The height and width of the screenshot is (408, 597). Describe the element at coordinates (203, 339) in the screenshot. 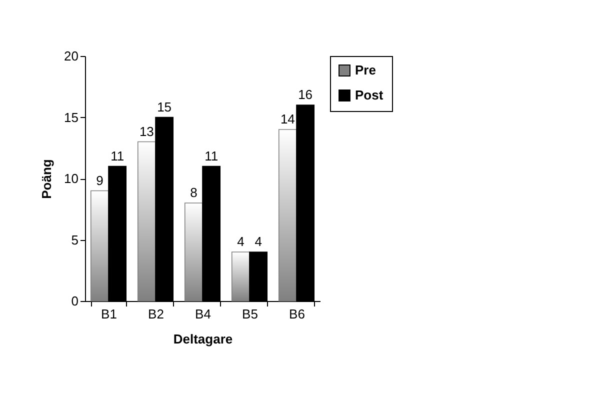

I see `x-axis-title: Deltagare` at that location.